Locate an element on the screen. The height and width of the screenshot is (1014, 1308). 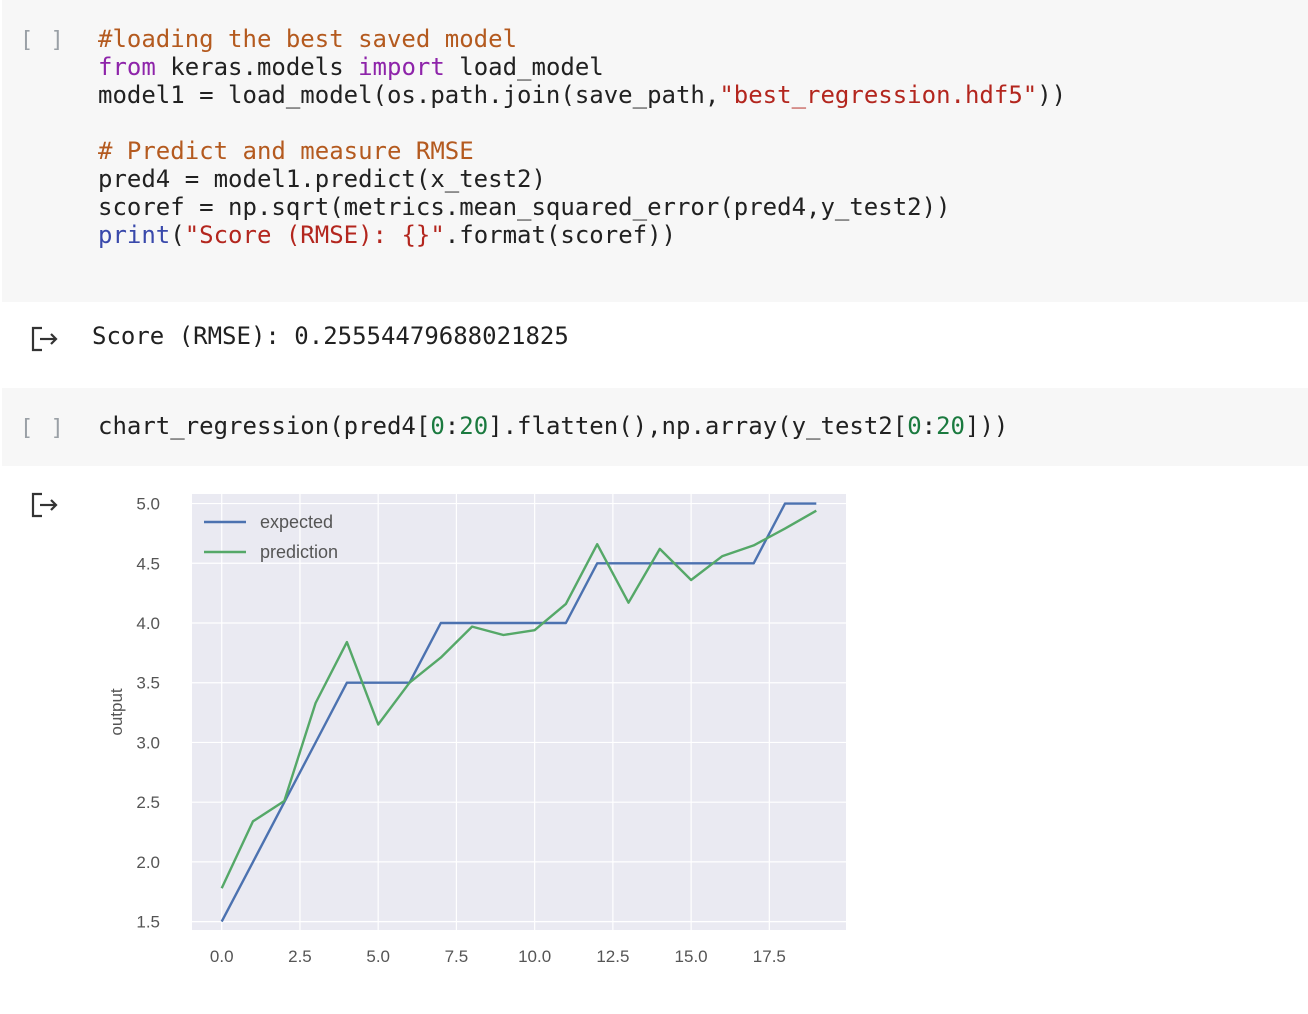
code-token: pred4 = model1.predict(x_test2) is located at coordinates (322, 179).